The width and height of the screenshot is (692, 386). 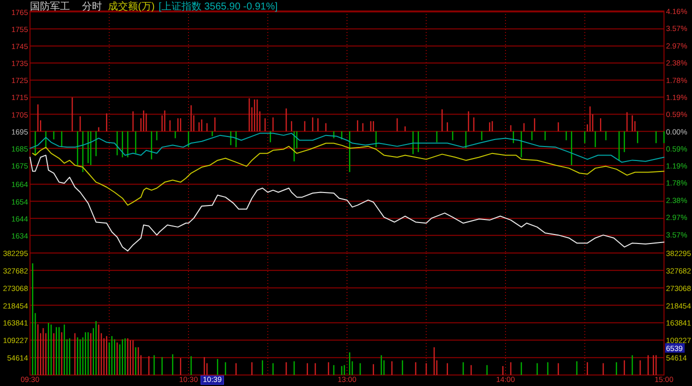 What do you see at coordinates (92, 6) in the screenshot?
I see `chart-subtitle: 分时` at bounding box center [92, 6].